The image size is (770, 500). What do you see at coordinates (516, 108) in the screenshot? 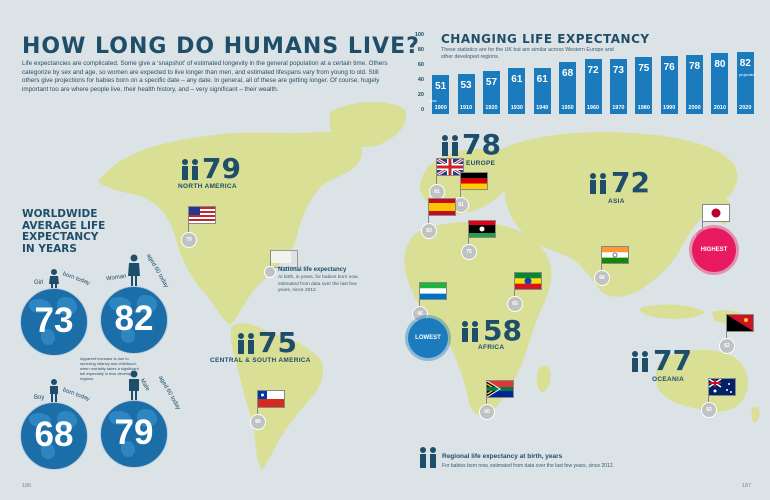
I see `chart-tick-label-1930: 1930` at bounding box center [516, 108].